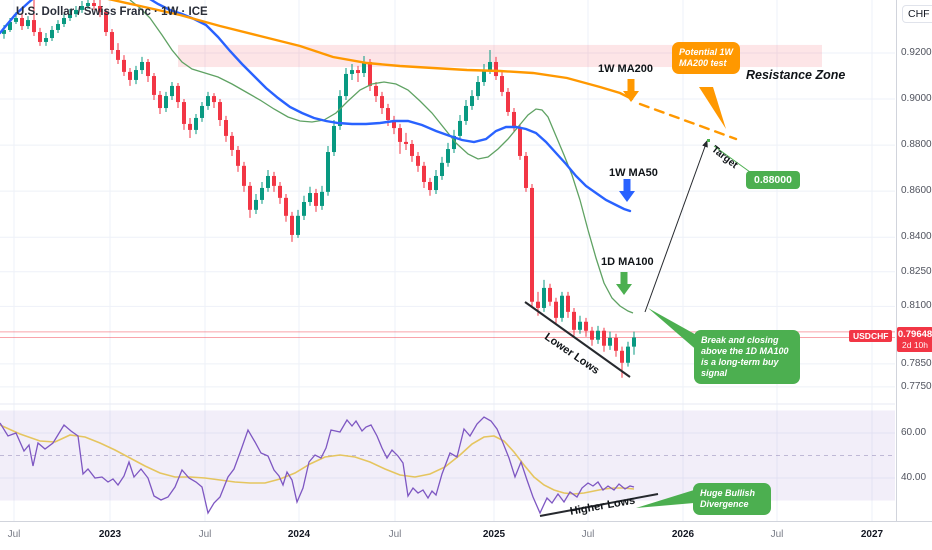 The image size is (932, 550). Describe the element at coordinates (917, 14) in the screenshot. I see `currency-label: CHF` at that location.